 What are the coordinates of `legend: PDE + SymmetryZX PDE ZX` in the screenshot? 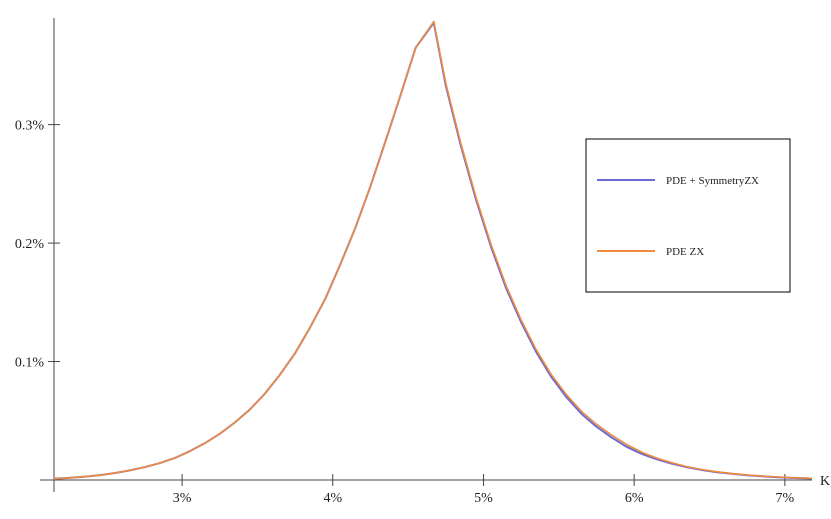 It's located at (688, 215).